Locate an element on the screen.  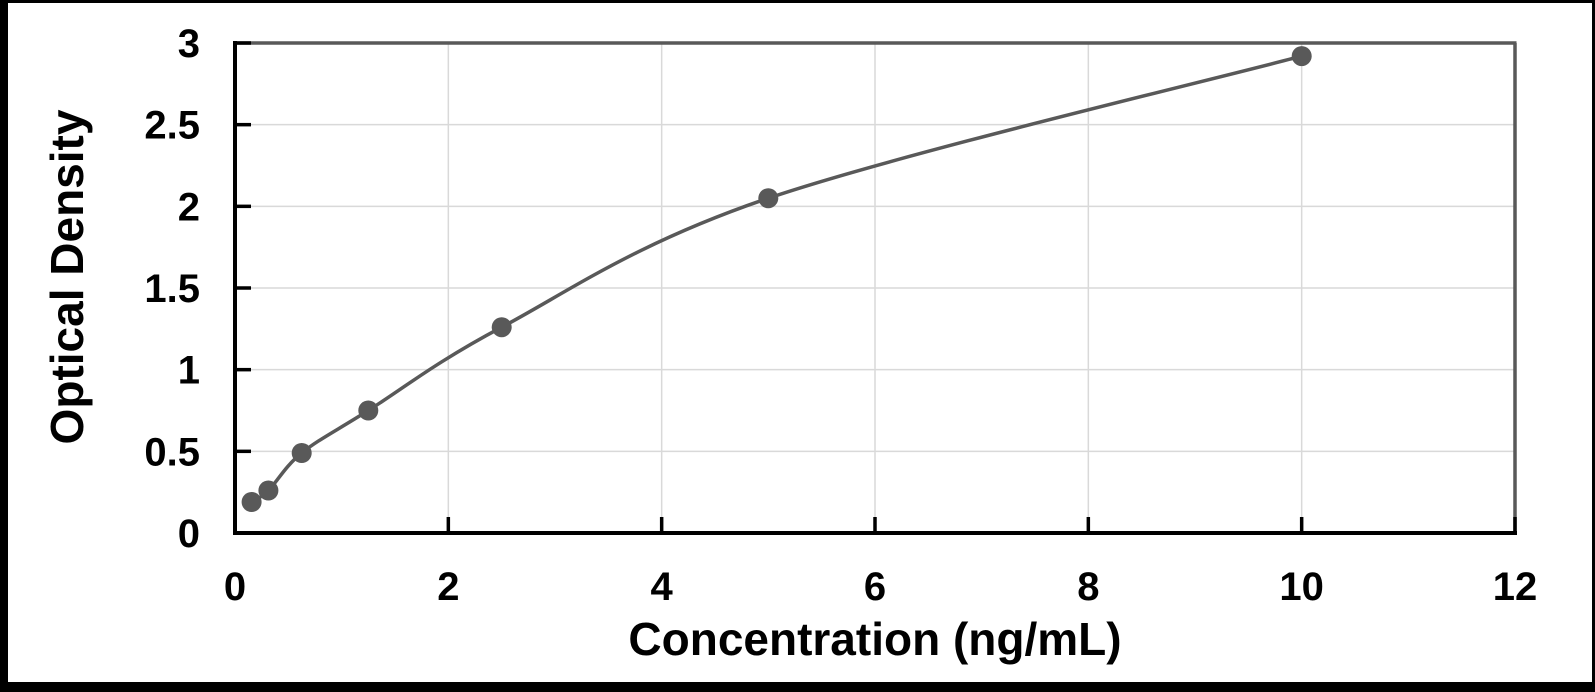
y-axis-title: Optical Density is located at coordinates (67, 276).